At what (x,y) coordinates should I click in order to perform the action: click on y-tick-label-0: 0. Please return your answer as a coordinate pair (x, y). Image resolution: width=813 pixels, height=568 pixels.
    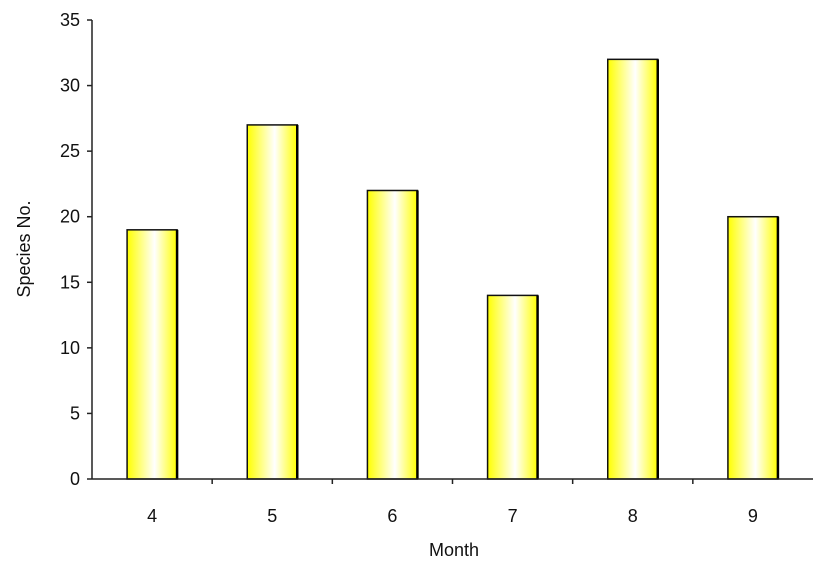
    Looking at the image, I should click on (75, 479).